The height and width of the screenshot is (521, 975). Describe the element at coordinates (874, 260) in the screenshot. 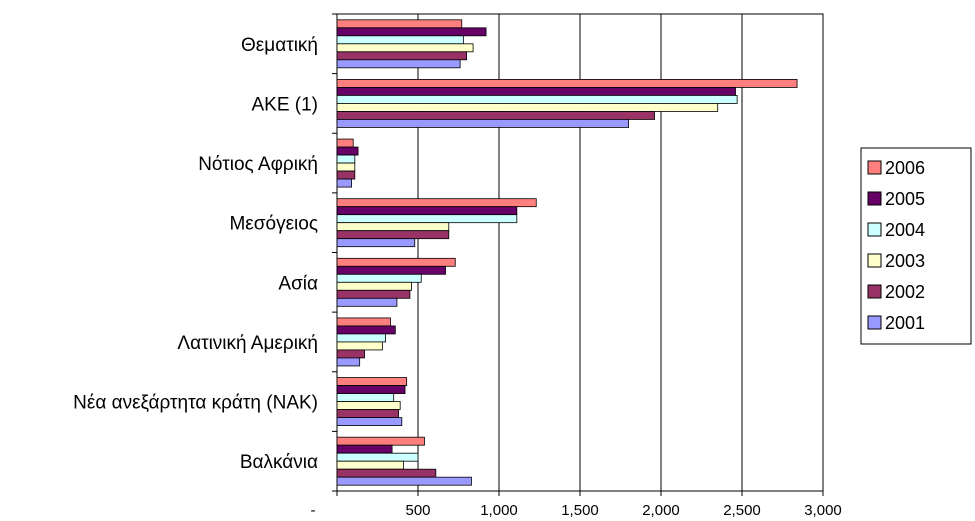

I see `legend-swatch-2003` at that location.